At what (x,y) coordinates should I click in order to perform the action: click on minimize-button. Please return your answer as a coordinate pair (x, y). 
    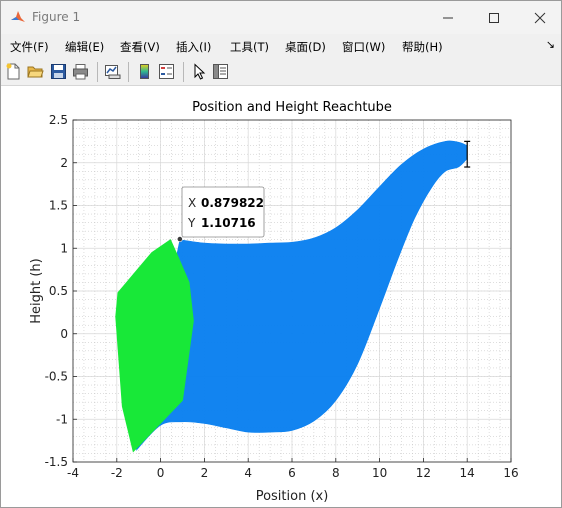
    Looking at the image, I should click on (448, 17).